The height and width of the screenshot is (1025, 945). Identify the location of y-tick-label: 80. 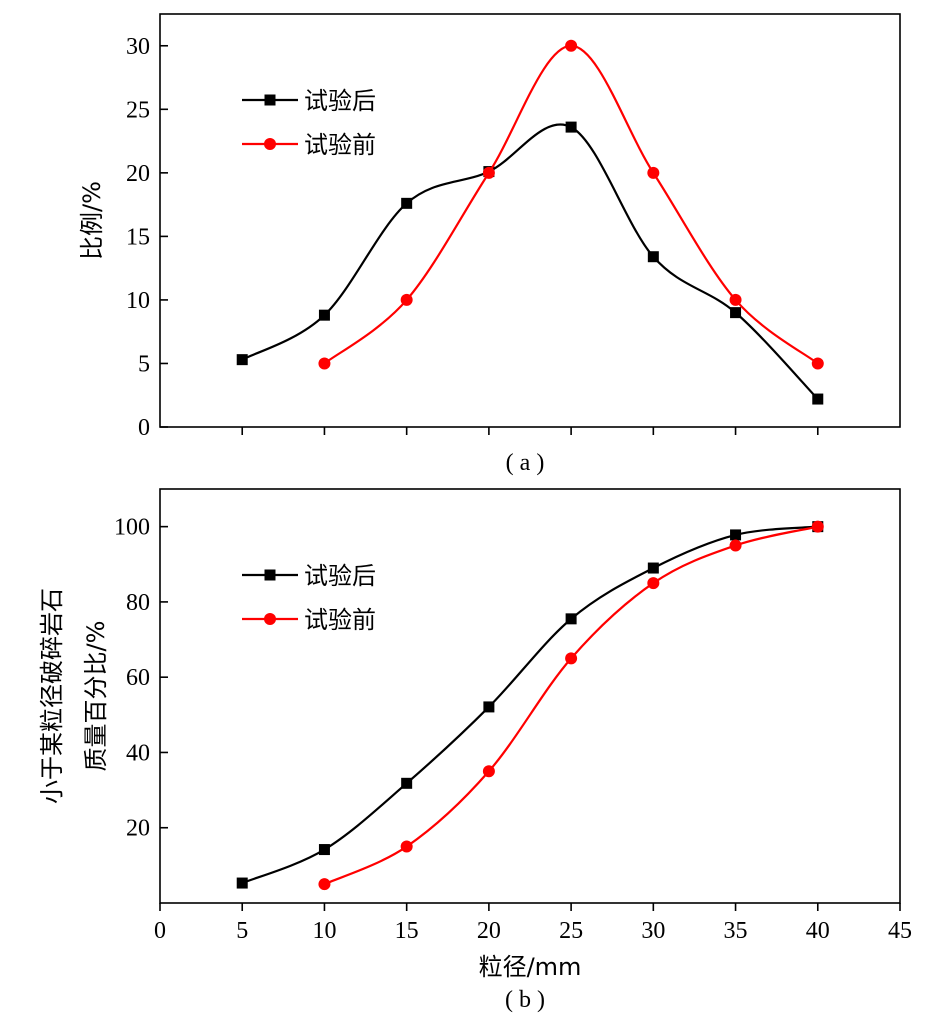
(138, 603).